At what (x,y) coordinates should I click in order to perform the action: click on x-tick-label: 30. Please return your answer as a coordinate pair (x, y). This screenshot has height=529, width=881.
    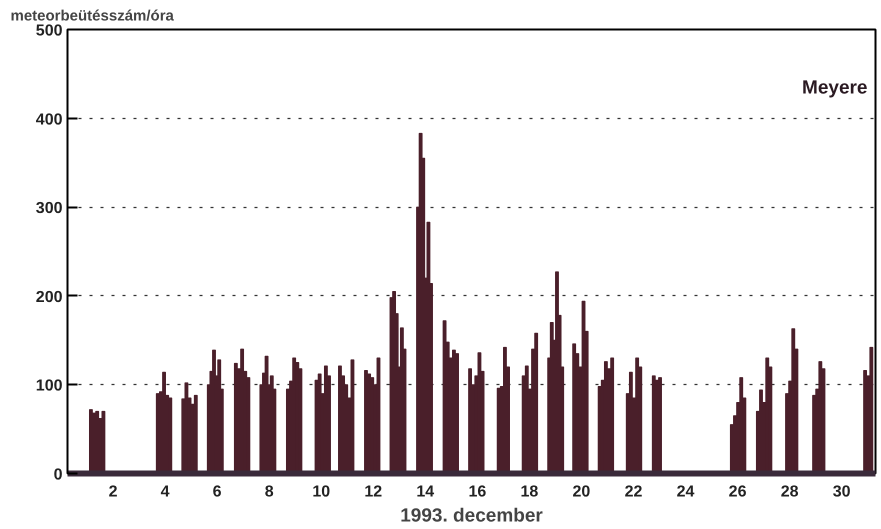
    Looking at the image, I should click on (841, 492).